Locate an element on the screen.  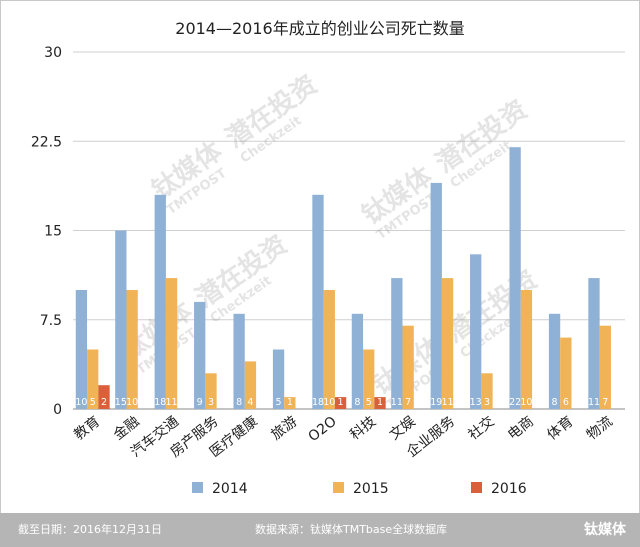
y-tick-label: 22.5 is located at coordinates (46, 142).